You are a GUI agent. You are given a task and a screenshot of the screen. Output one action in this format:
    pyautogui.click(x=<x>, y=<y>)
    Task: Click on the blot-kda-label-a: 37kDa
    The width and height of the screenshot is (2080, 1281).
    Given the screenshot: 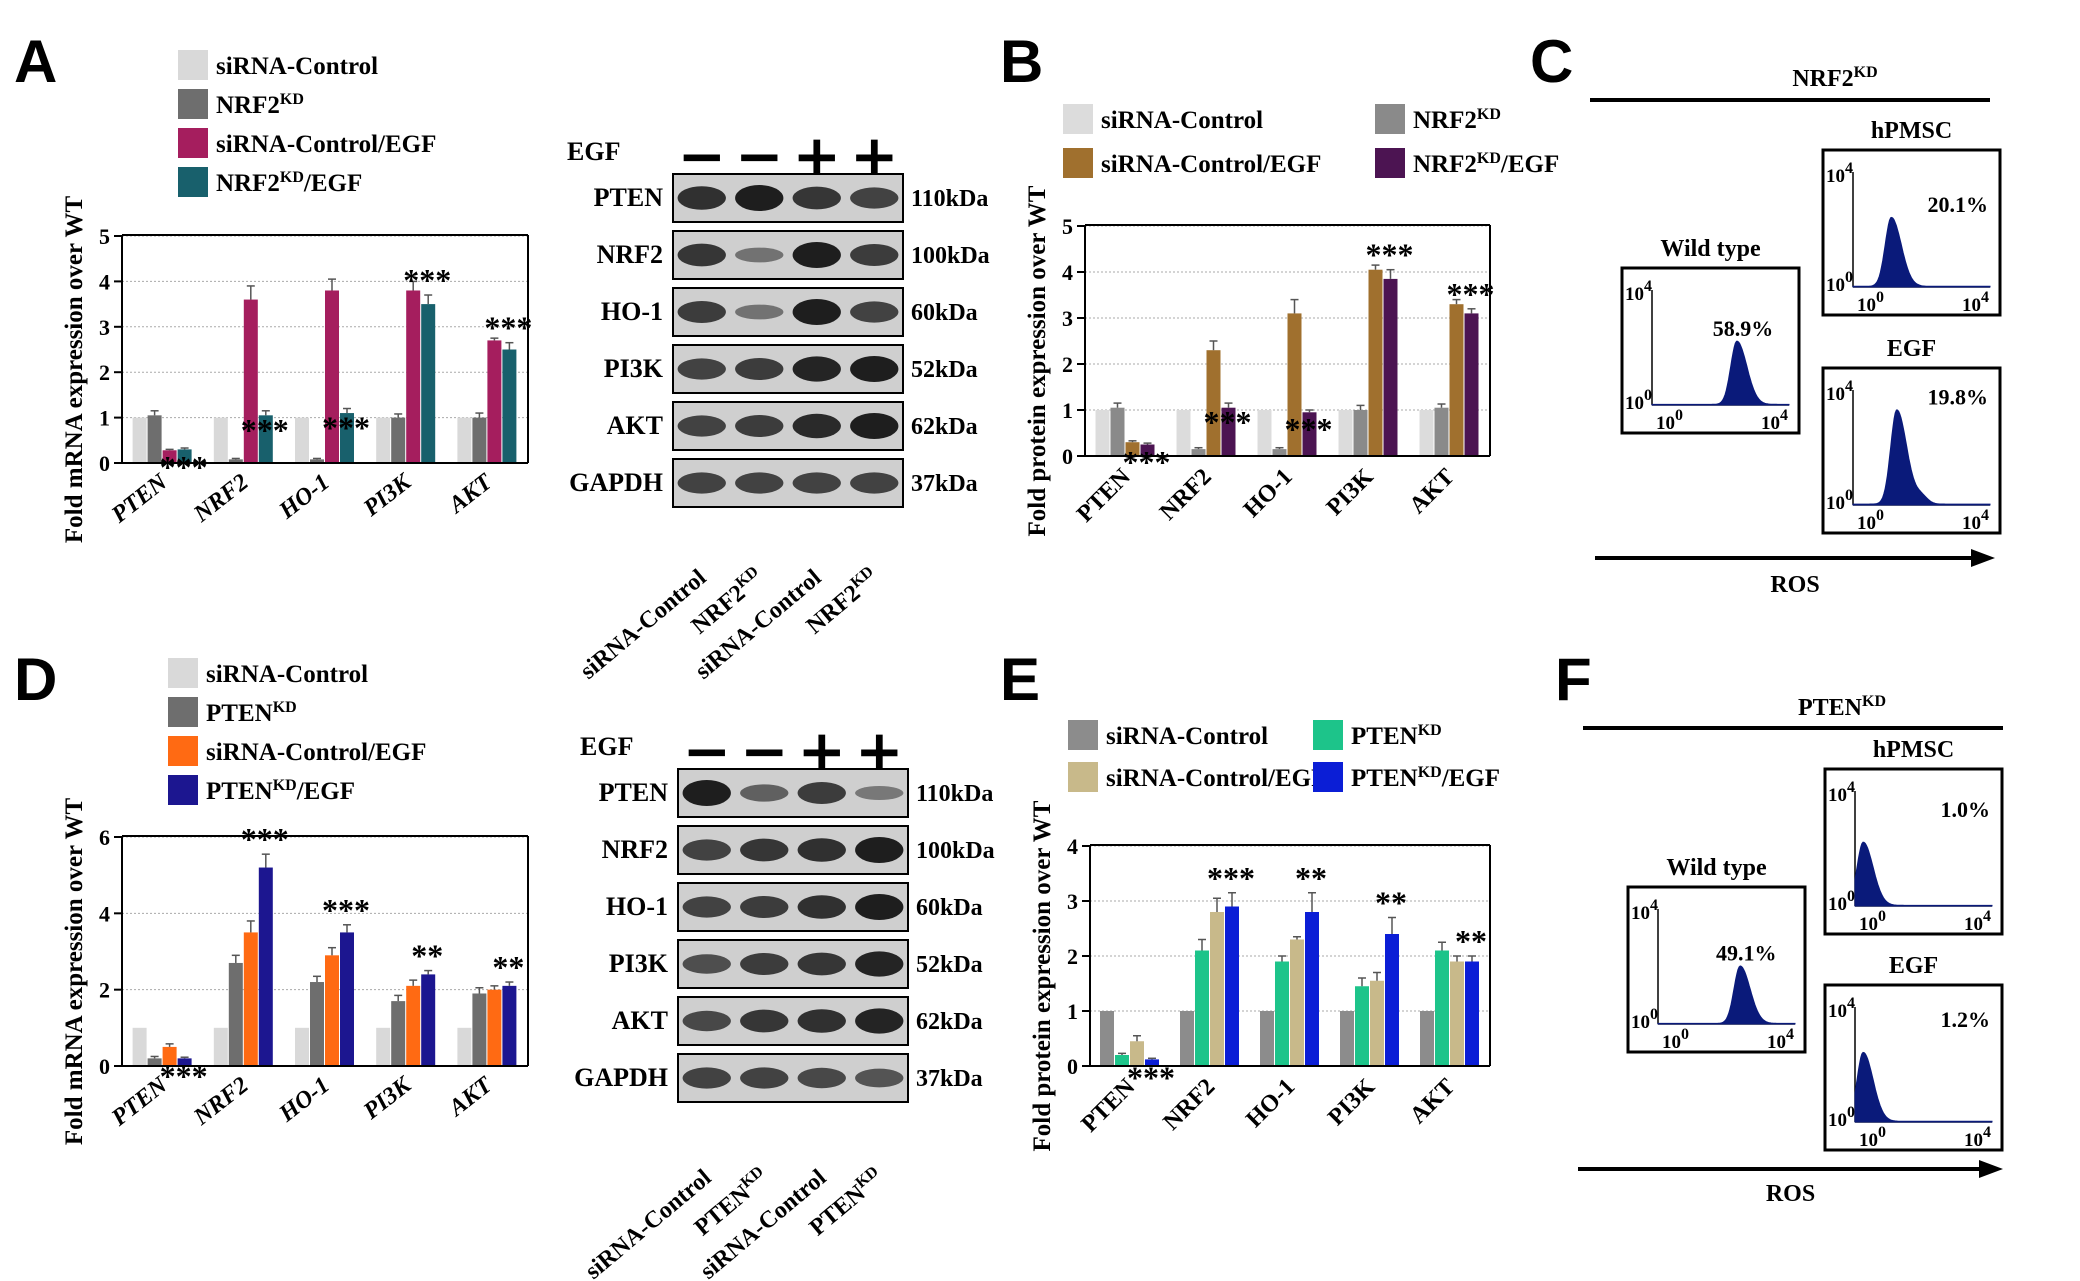 What is the action you would take?
    pyautogui.click(x=944, y=484)
    